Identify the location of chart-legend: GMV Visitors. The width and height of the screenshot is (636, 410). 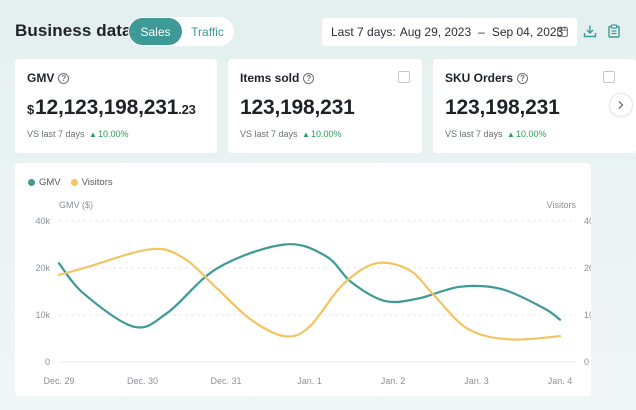
(75, 182).